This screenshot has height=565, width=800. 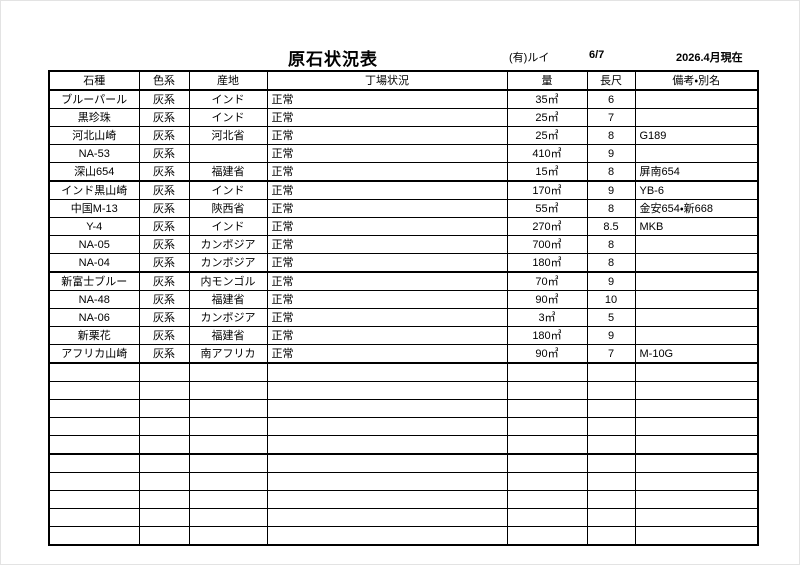 I want to click on cell-kind: アフリカ山崎, so click(x=94, y=354).